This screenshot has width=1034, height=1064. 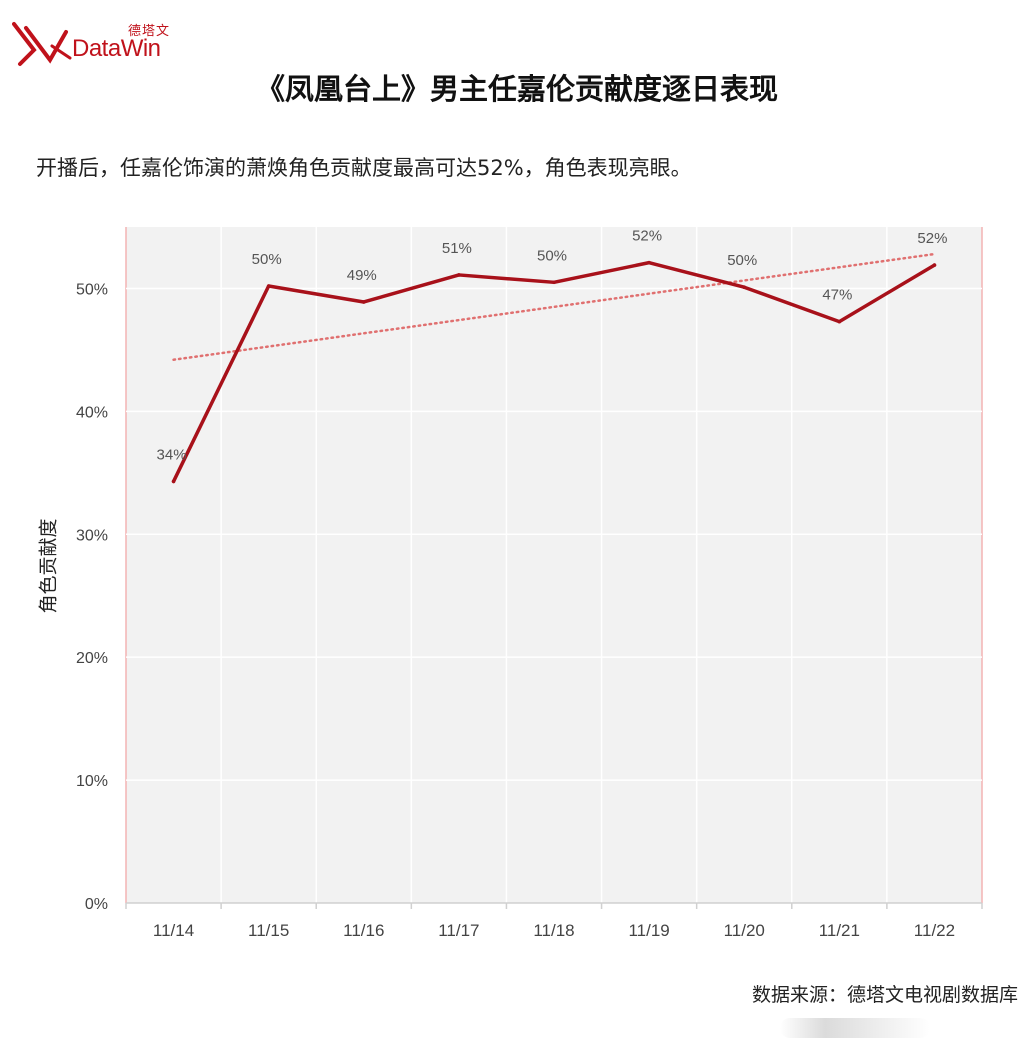 What do you see at coordinates (92, 535) in the screenshot?
I see `y-tick-label: 30%` at bounding box center [92, 535].